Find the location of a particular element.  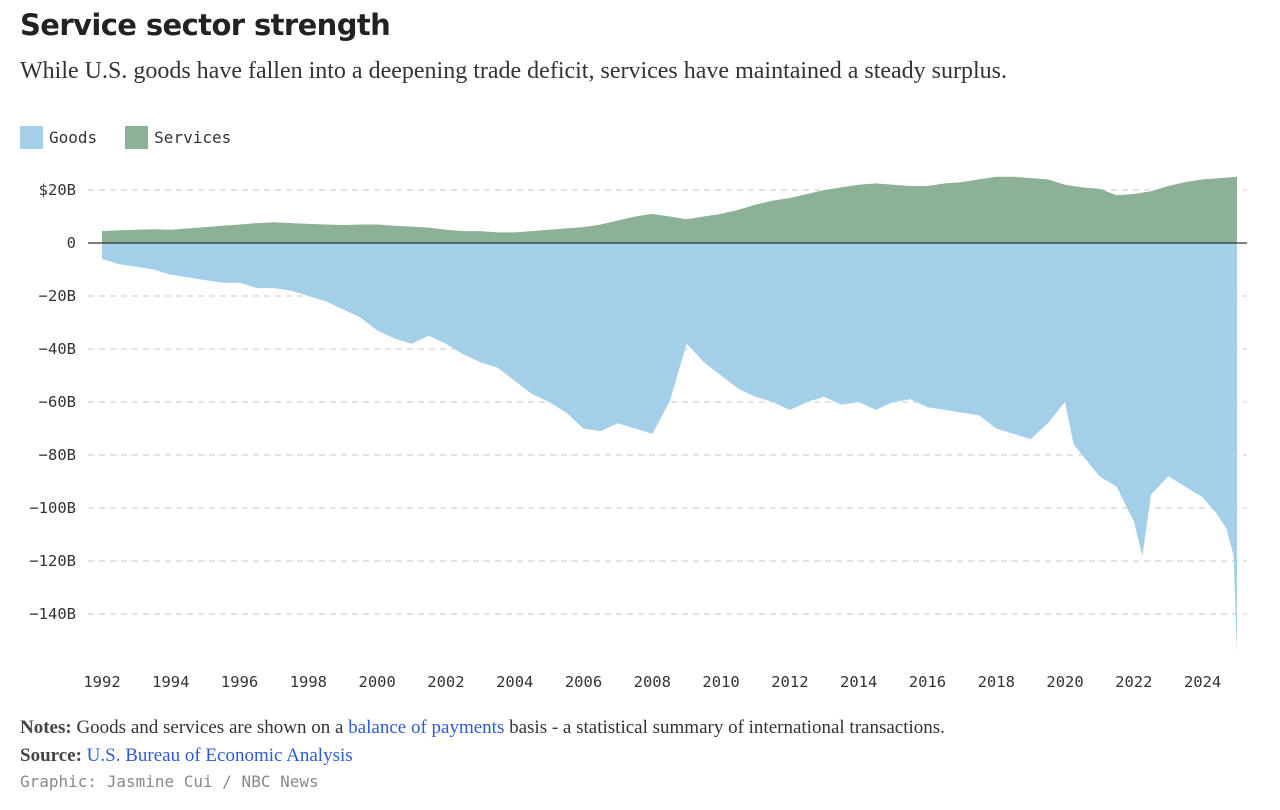

x-tick-label-2010: 2010 is located at coordinates (720, 682).